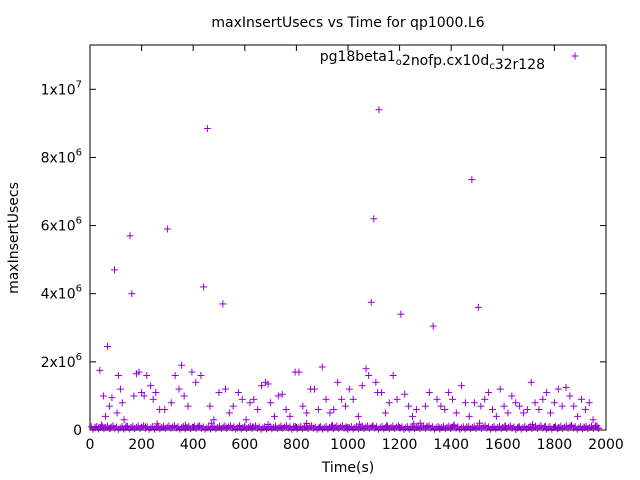 The image size is (640, 480). Describe the element at coordinates (61, 156) in the screenshot. I see `y-tick-label: 8x10⁶` at that location.